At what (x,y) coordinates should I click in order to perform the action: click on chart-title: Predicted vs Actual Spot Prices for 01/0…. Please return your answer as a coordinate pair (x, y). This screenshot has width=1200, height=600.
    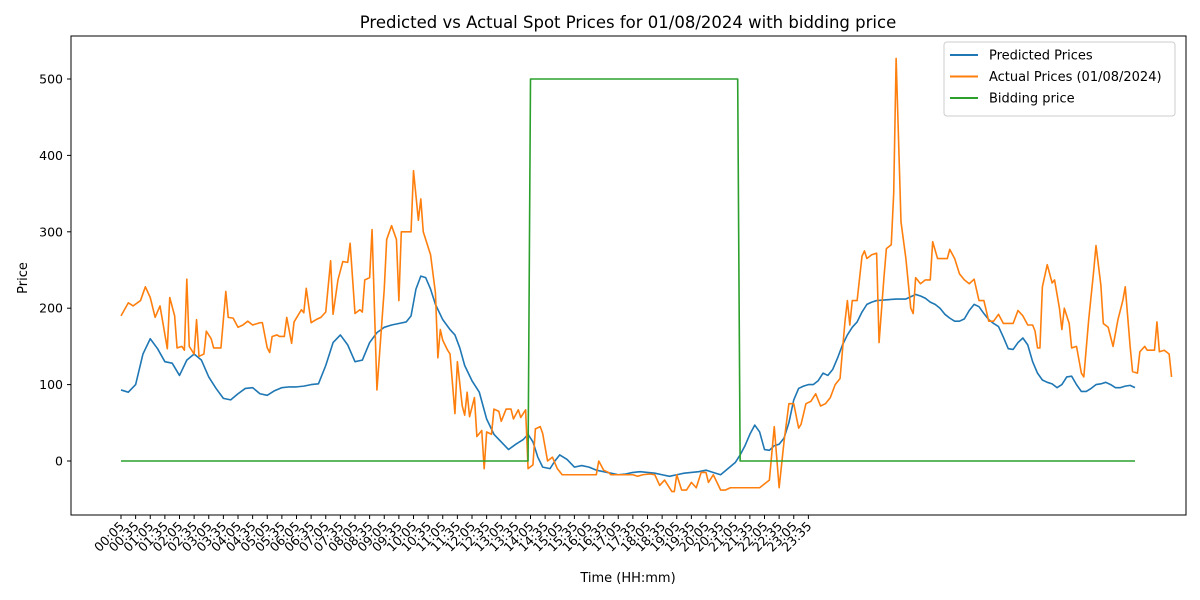
    Looking at the image, I should click on (628, 22).